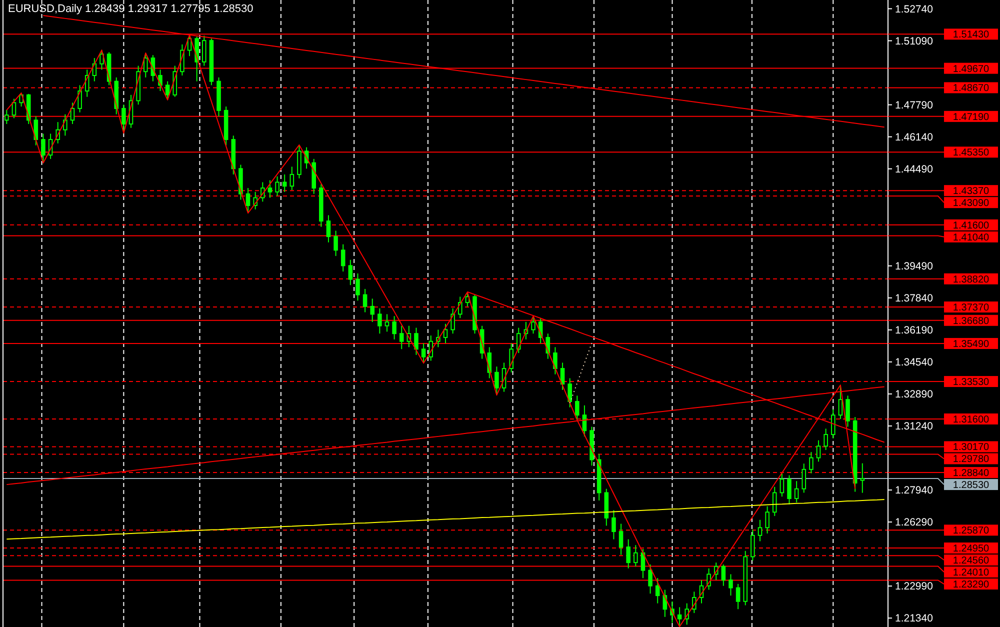 This screenshot has height=627, width=1000. What do you see at coordinates (971, 585) in the screenshot?
I see `ref-line-label: 1.23290` at bounding box center [971, 585].